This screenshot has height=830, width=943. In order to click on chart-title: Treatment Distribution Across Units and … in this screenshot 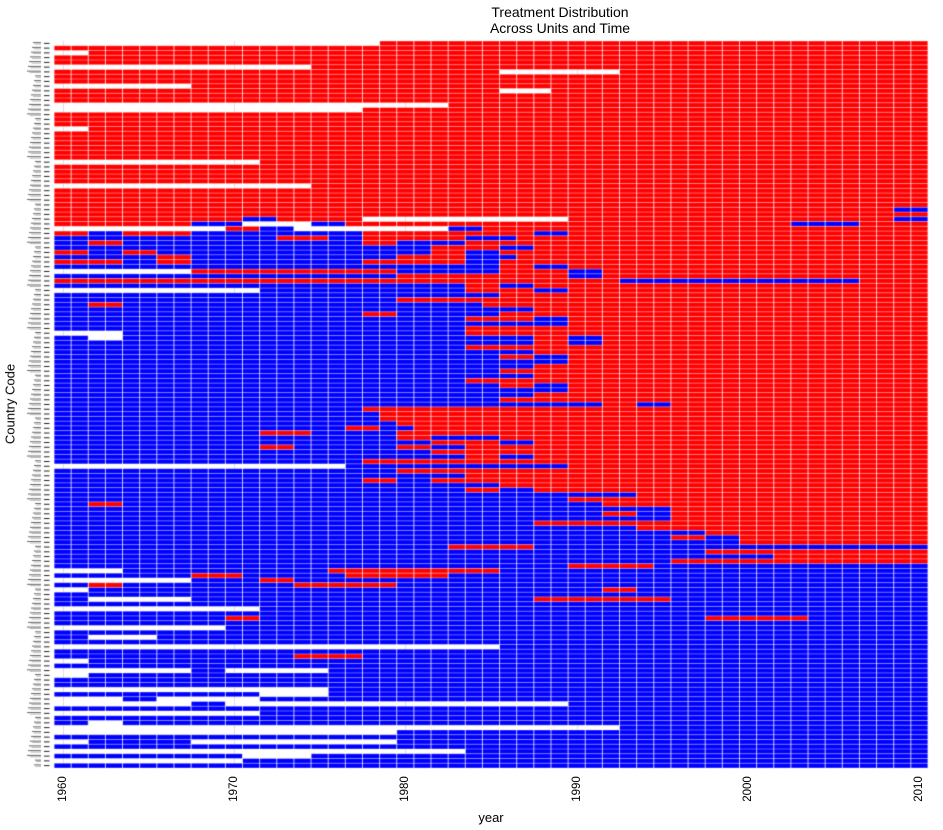, I will do `click(560, 20)`.